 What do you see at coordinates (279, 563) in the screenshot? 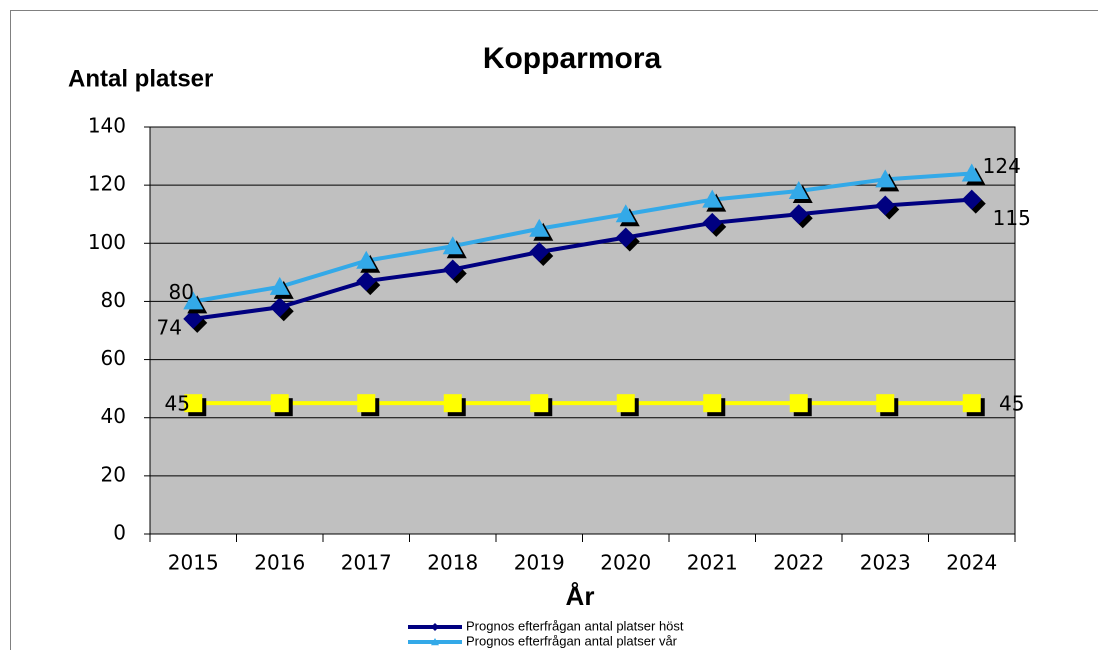
I see `x-tick-label: 2016` at bounding box center [279, 563].